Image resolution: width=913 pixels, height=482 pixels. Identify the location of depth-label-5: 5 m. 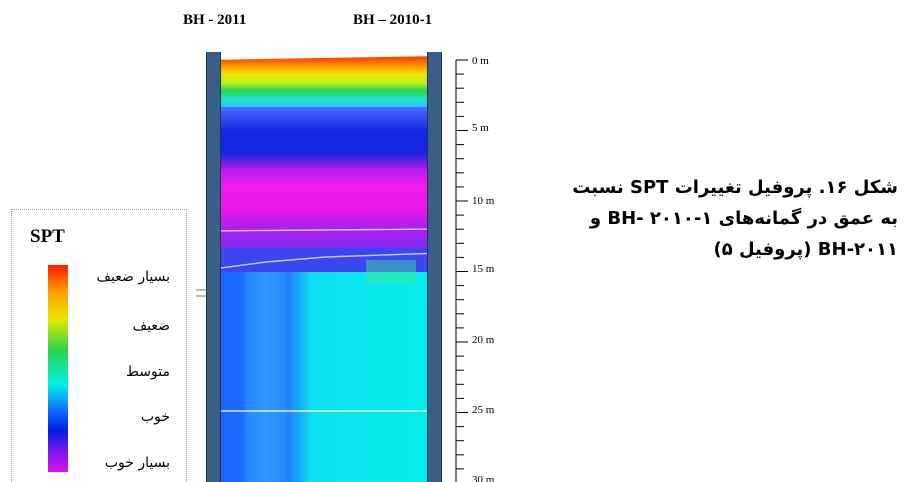
(480, 128).